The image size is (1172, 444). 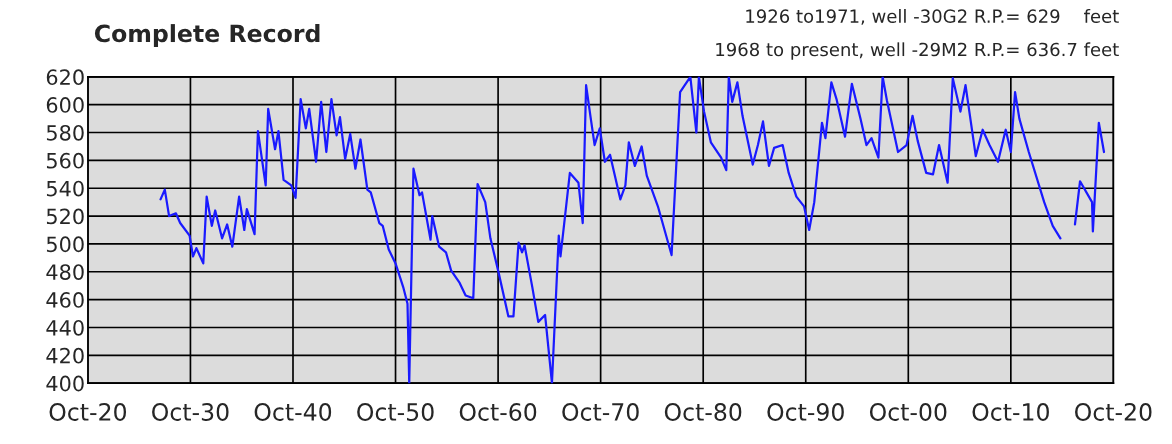 What do you see at coordinates (190, 412) in the screenshot?
I see `x-tick-label: Oct-30` at bounding box center [190, 412].